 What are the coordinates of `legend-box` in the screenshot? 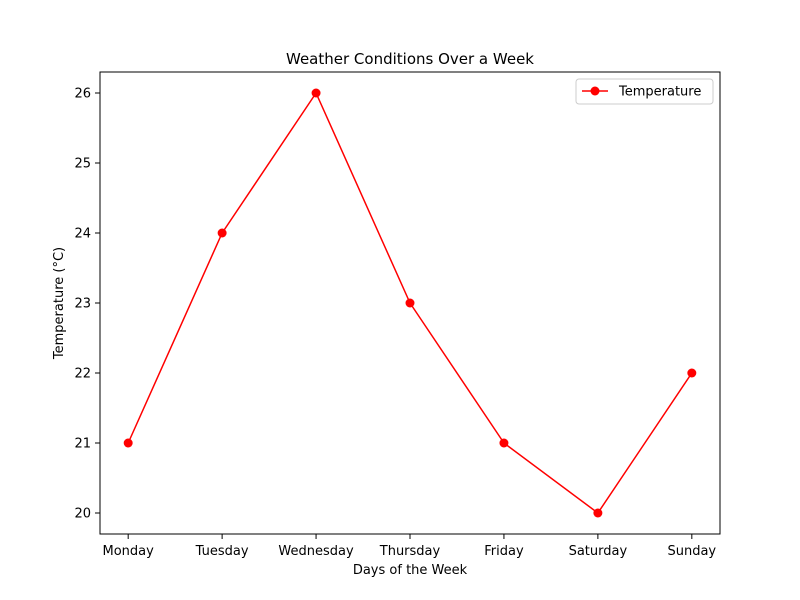 It's located at (644, 91).